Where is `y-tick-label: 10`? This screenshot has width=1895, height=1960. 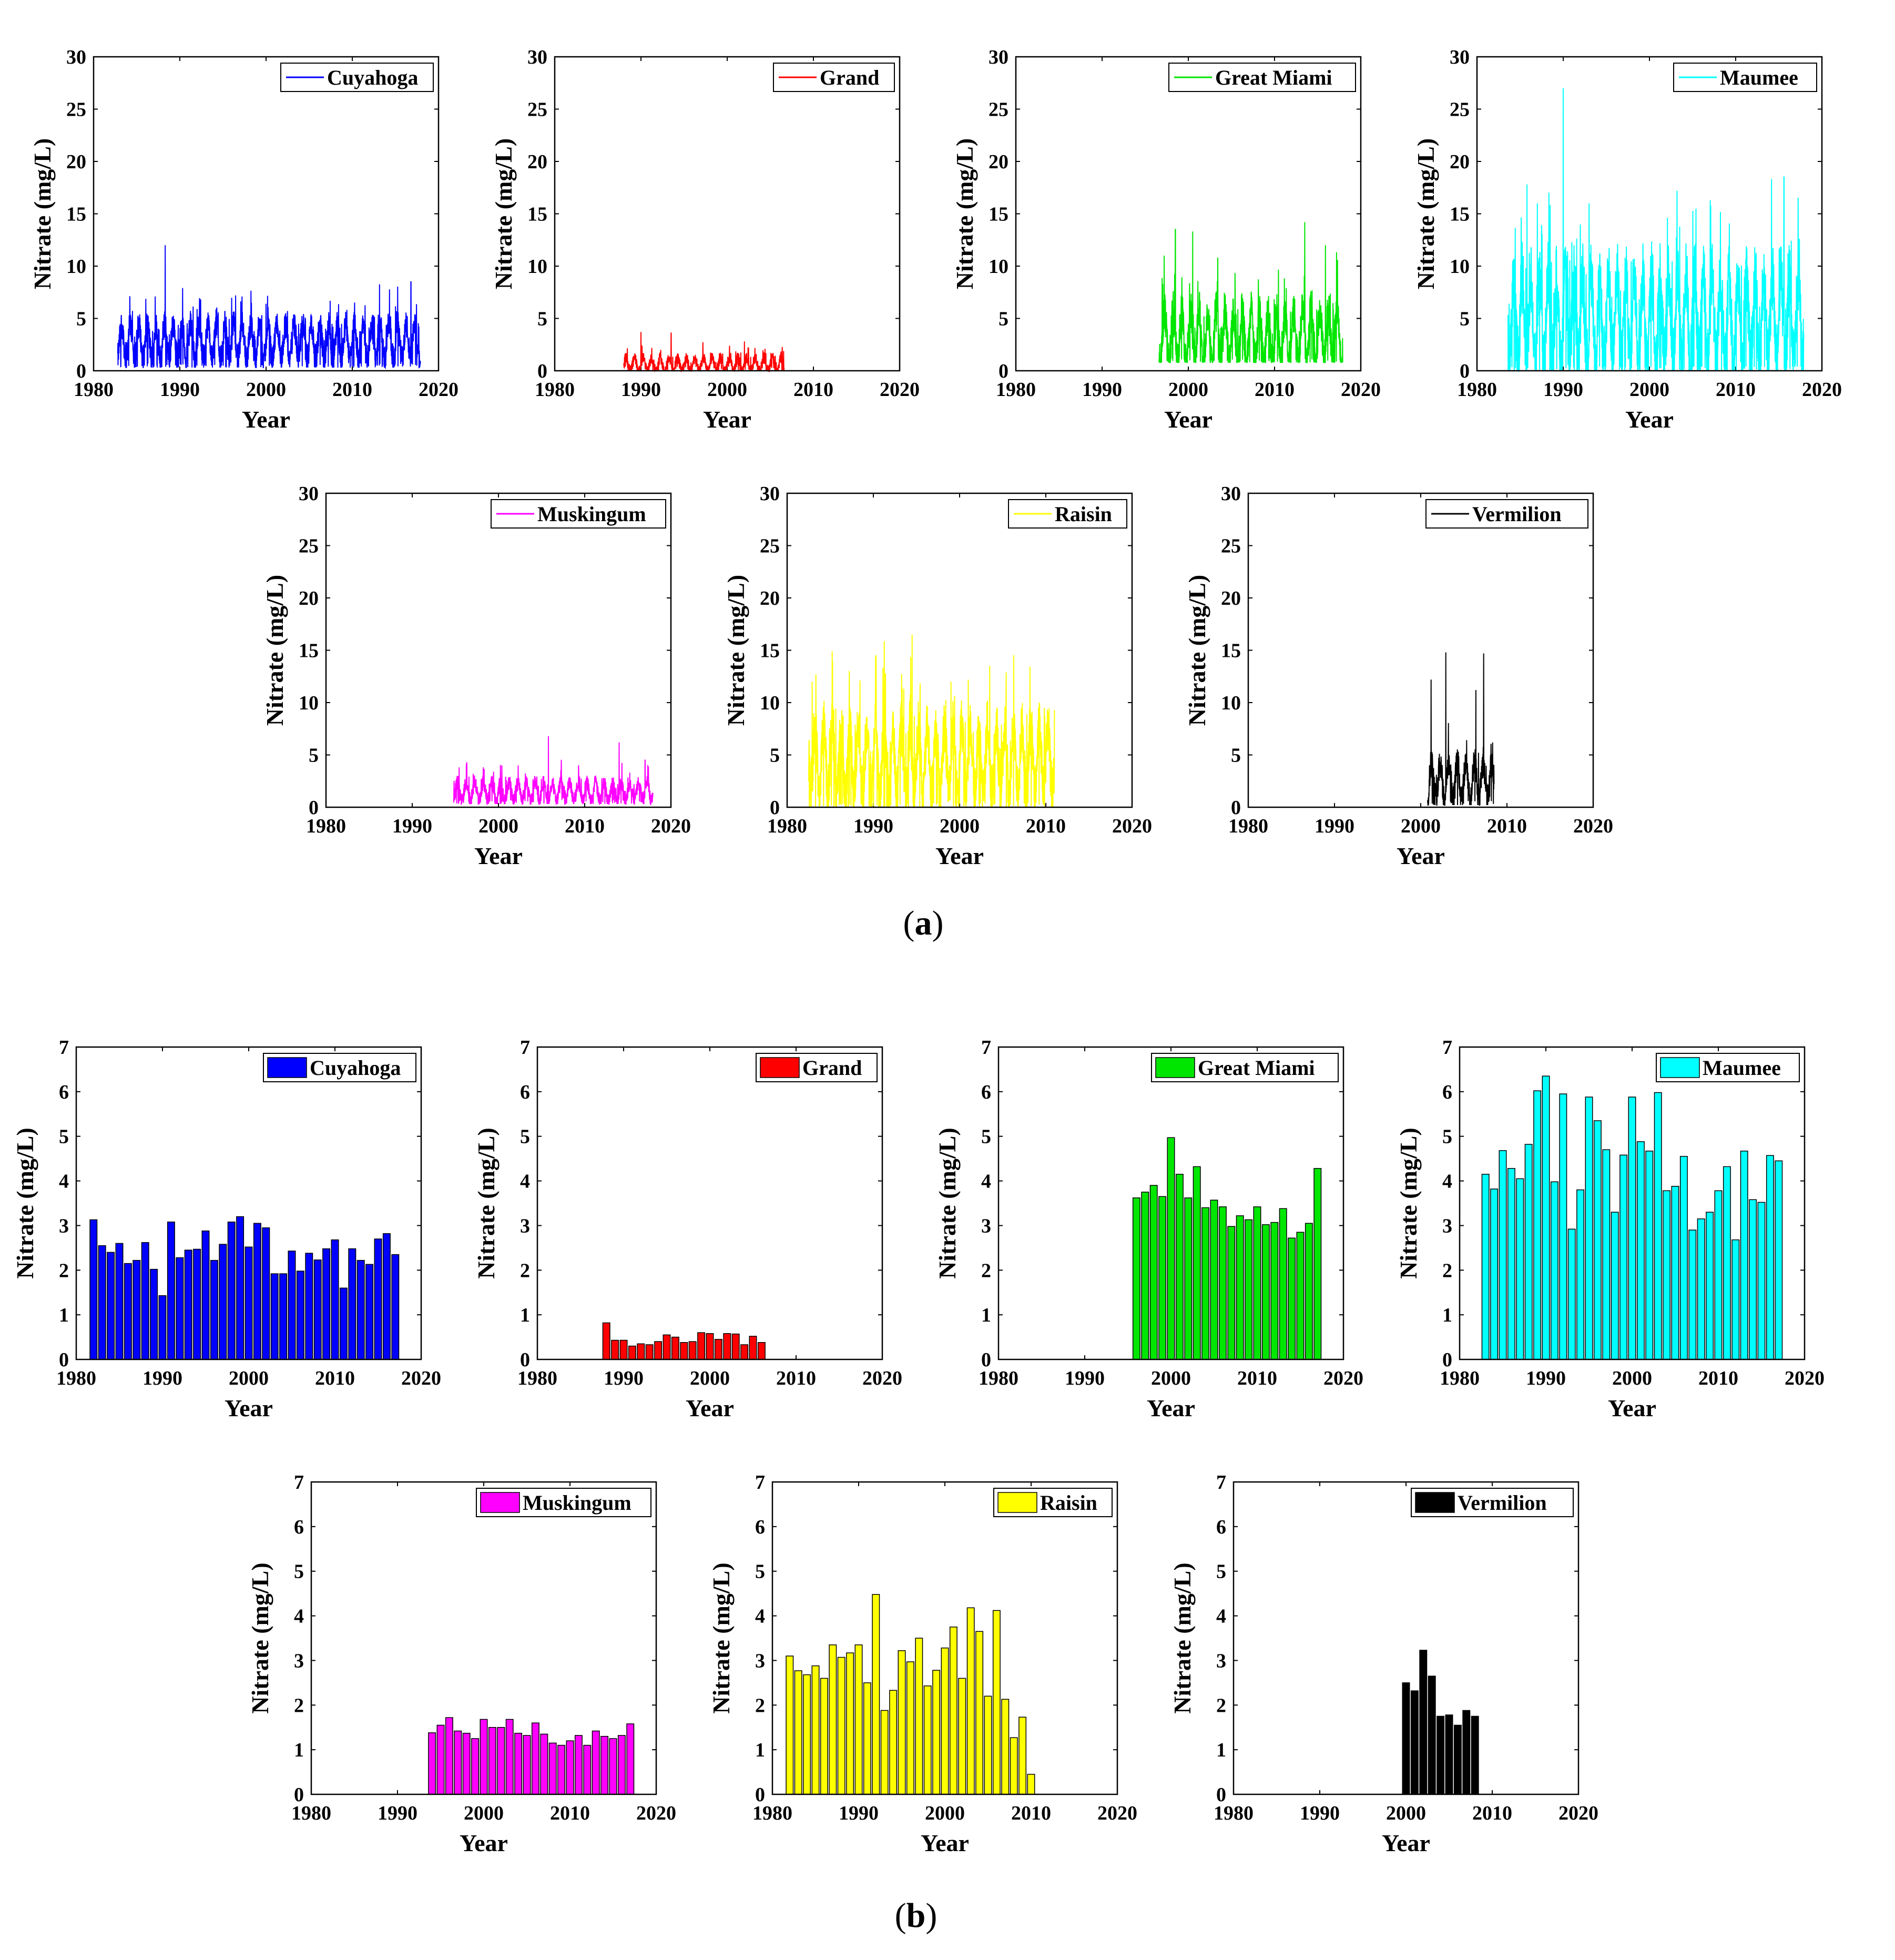
y-tick-label: 10 is located at coordinates (1460, 267).